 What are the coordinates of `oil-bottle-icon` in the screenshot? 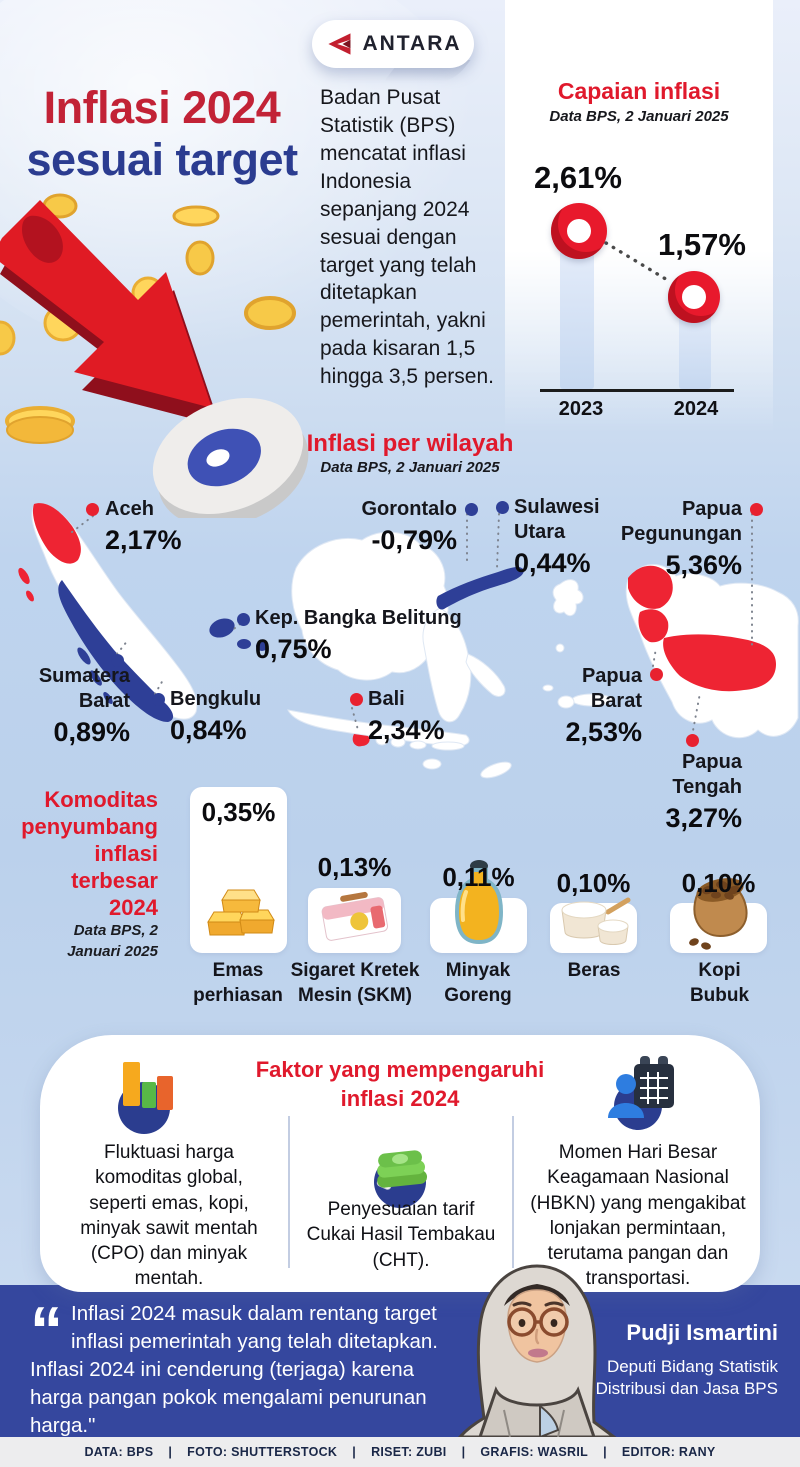 It's located at (479, 902).